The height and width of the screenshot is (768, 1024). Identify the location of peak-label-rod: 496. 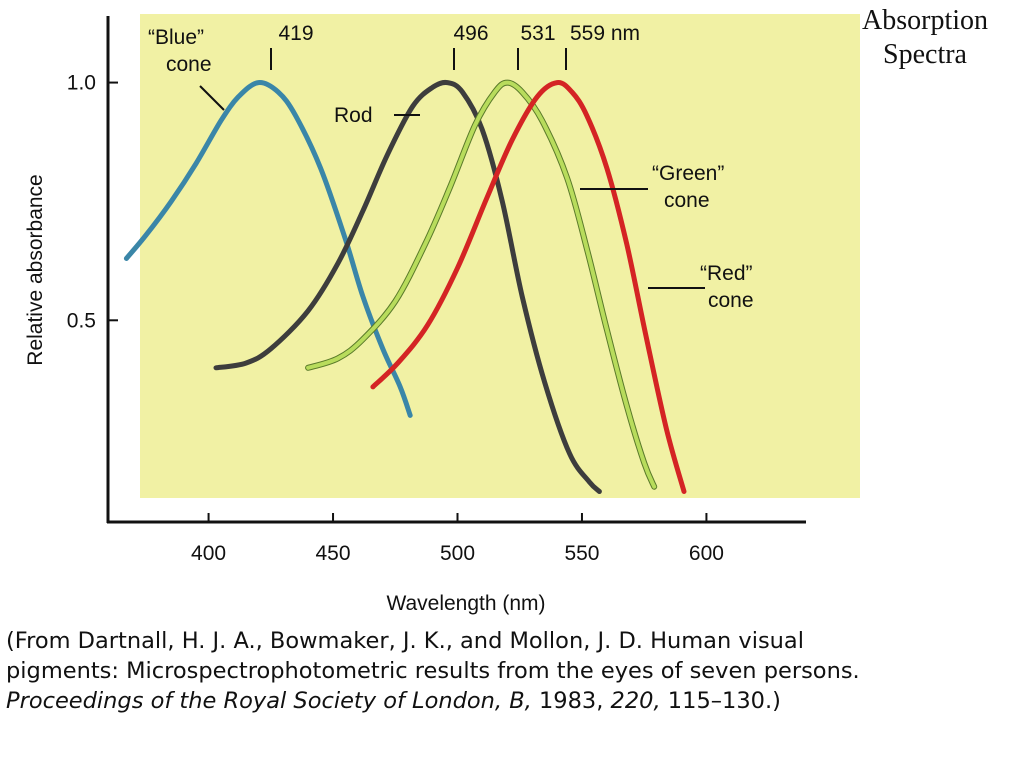
(470, 33).